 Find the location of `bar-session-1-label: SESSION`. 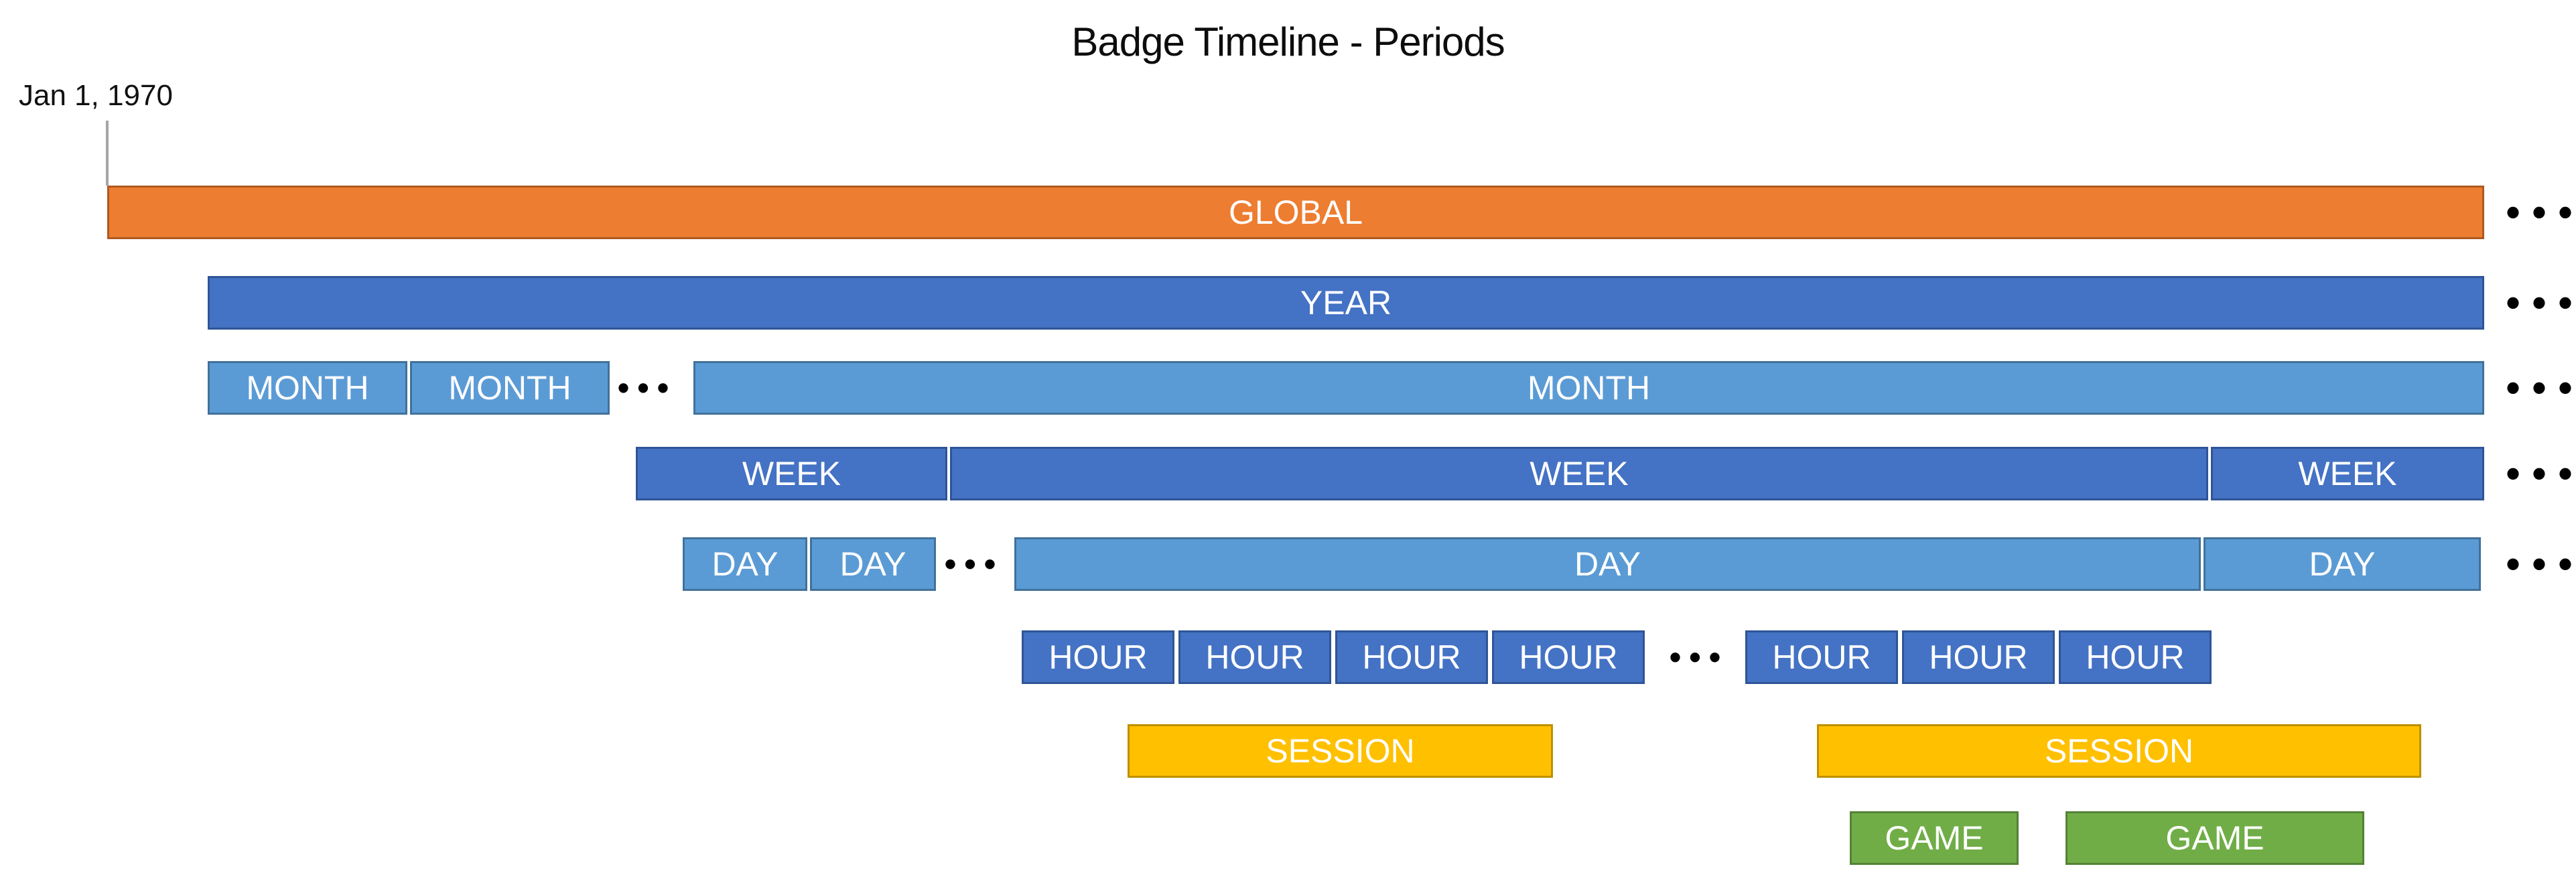

bar-session-1-label: SESSION is located at coordinates (1340, 751).